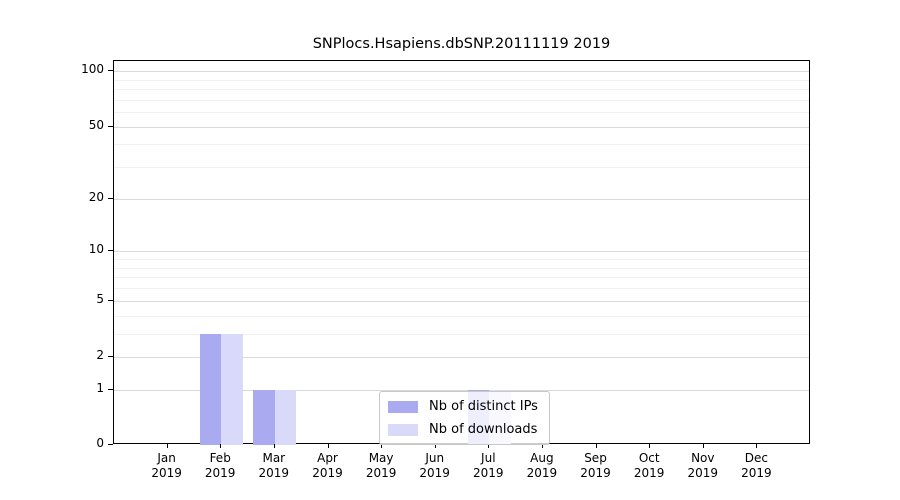 Image resolution: width=900 pixels, height=500 pixels. I want to click on y-tick-label: 0, so click(100, 443).